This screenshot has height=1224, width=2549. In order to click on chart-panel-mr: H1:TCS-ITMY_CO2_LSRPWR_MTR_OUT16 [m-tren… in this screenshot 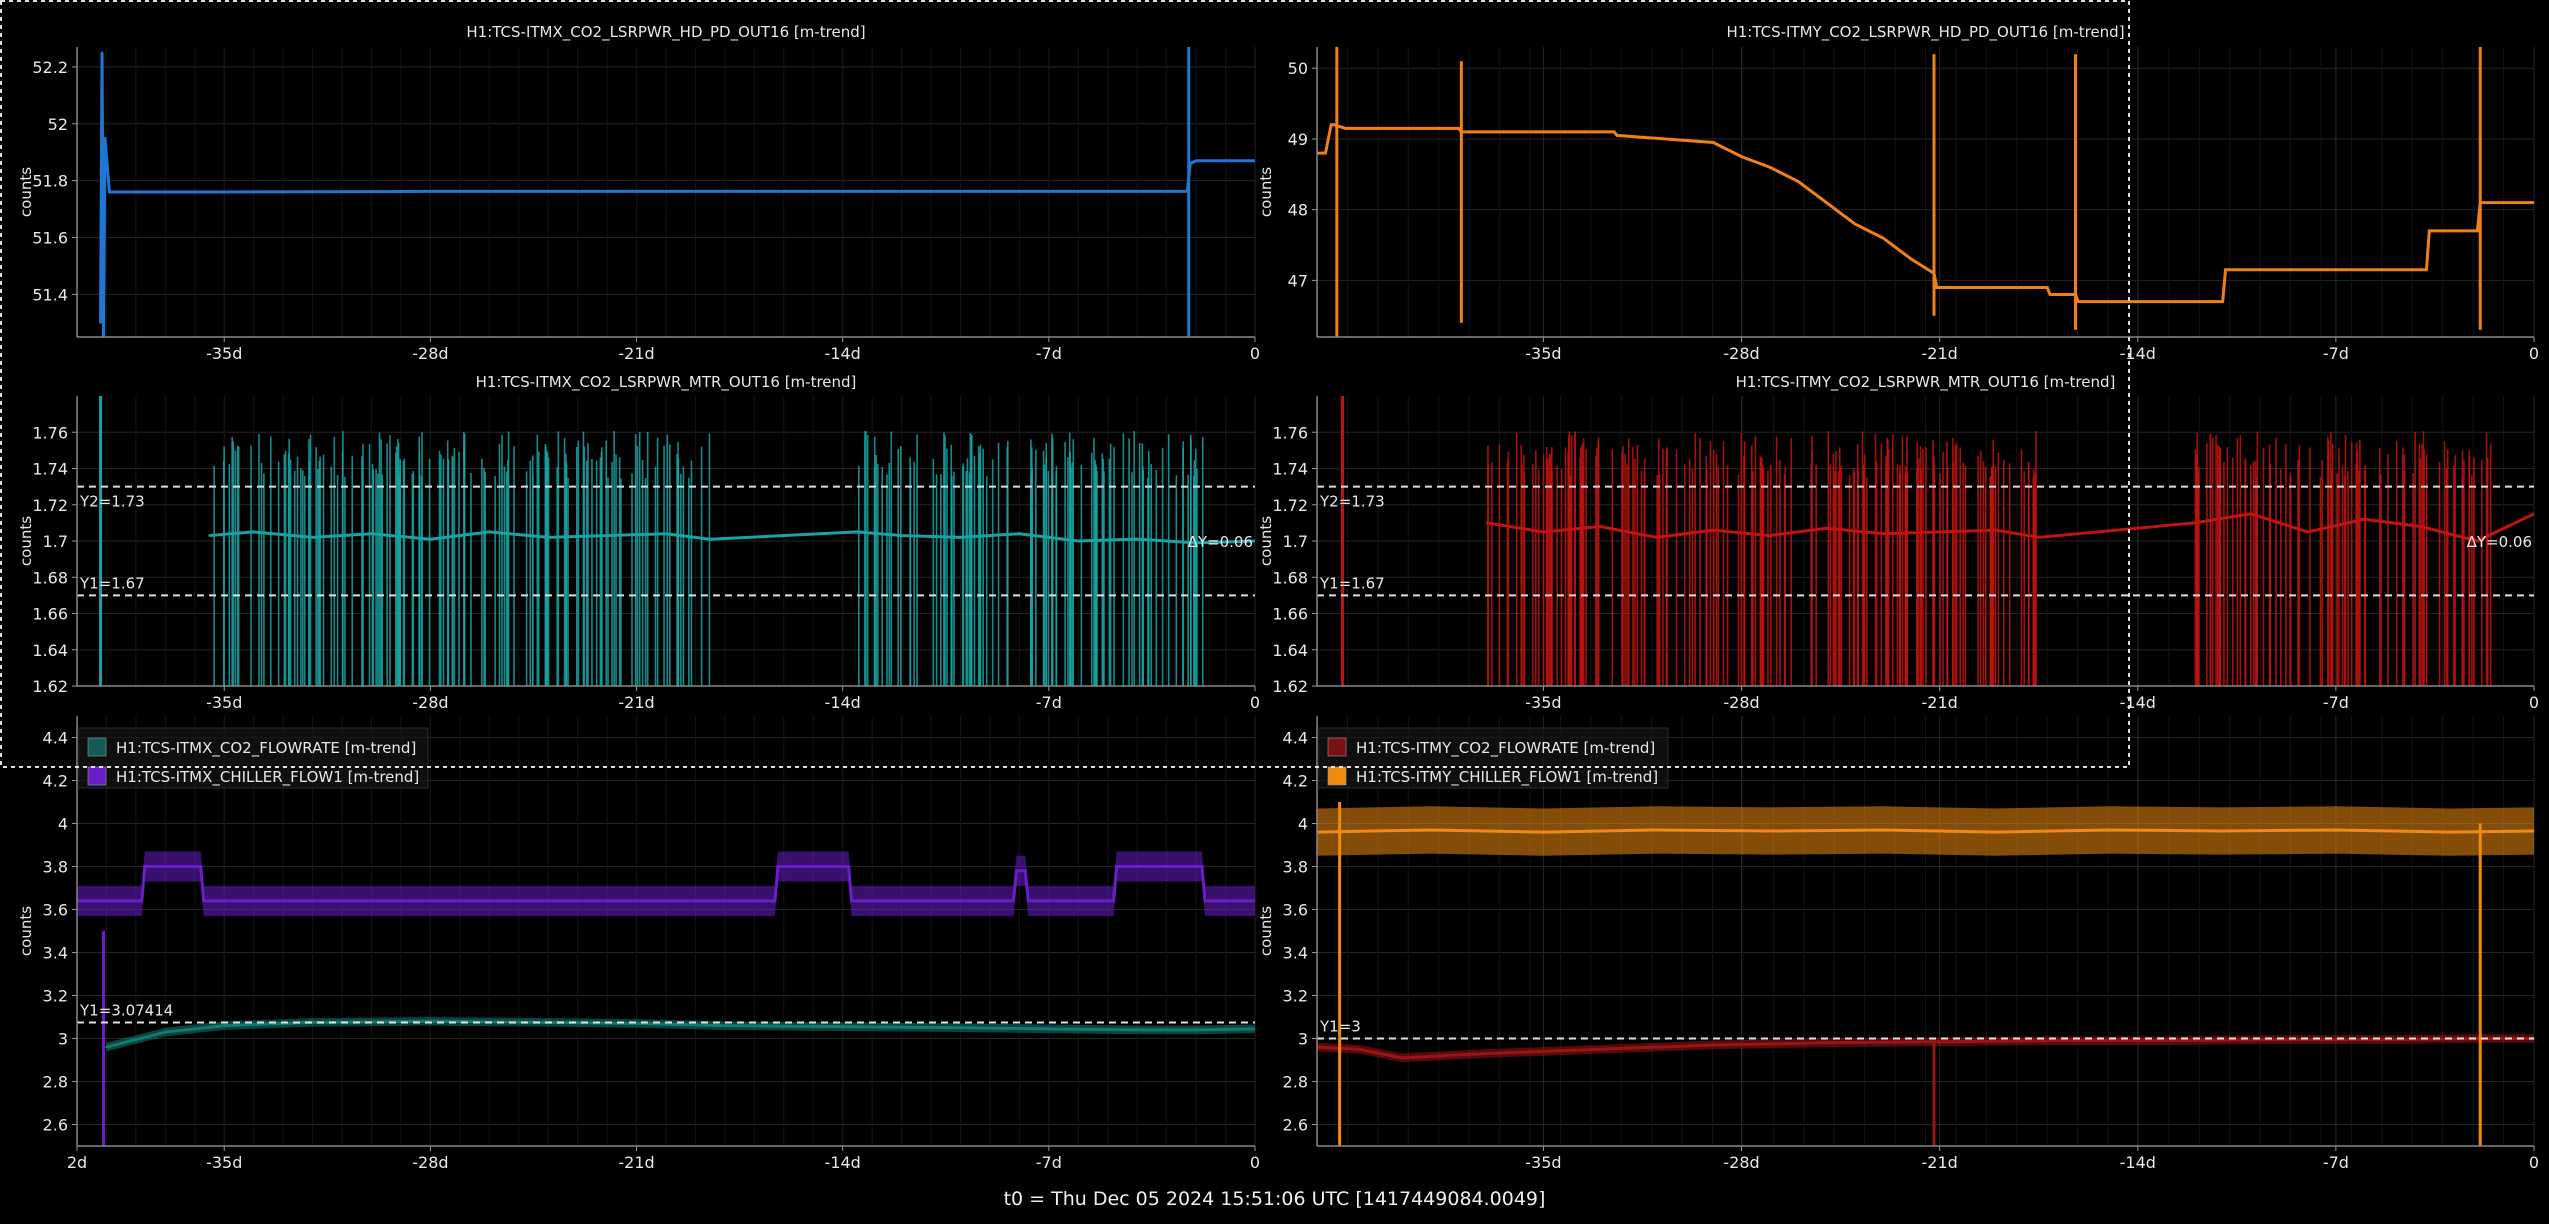, I will do `click(1898, 542)`.